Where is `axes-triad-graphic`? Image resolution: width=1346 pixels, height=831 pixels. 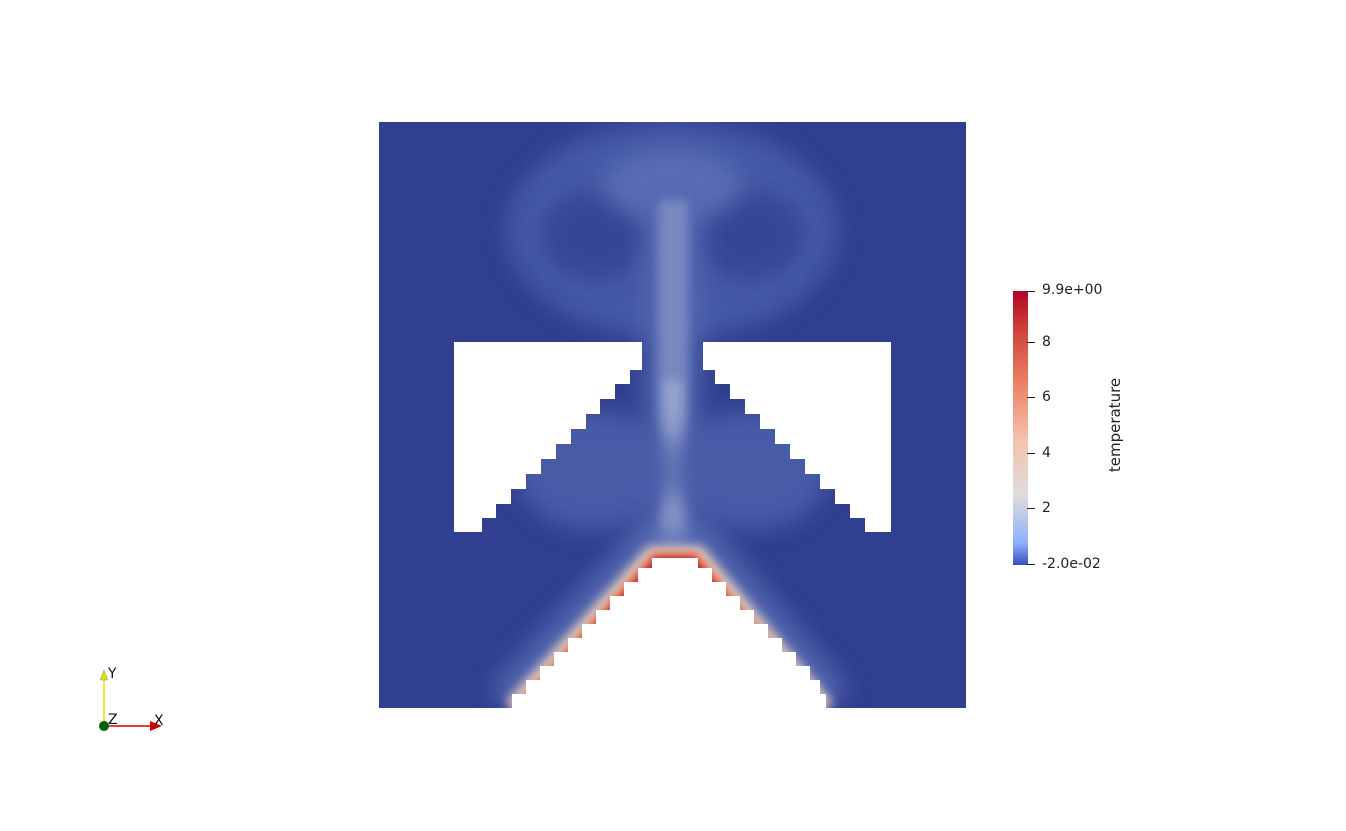
axes-triad-graphic is located at coordinates (130, 700).